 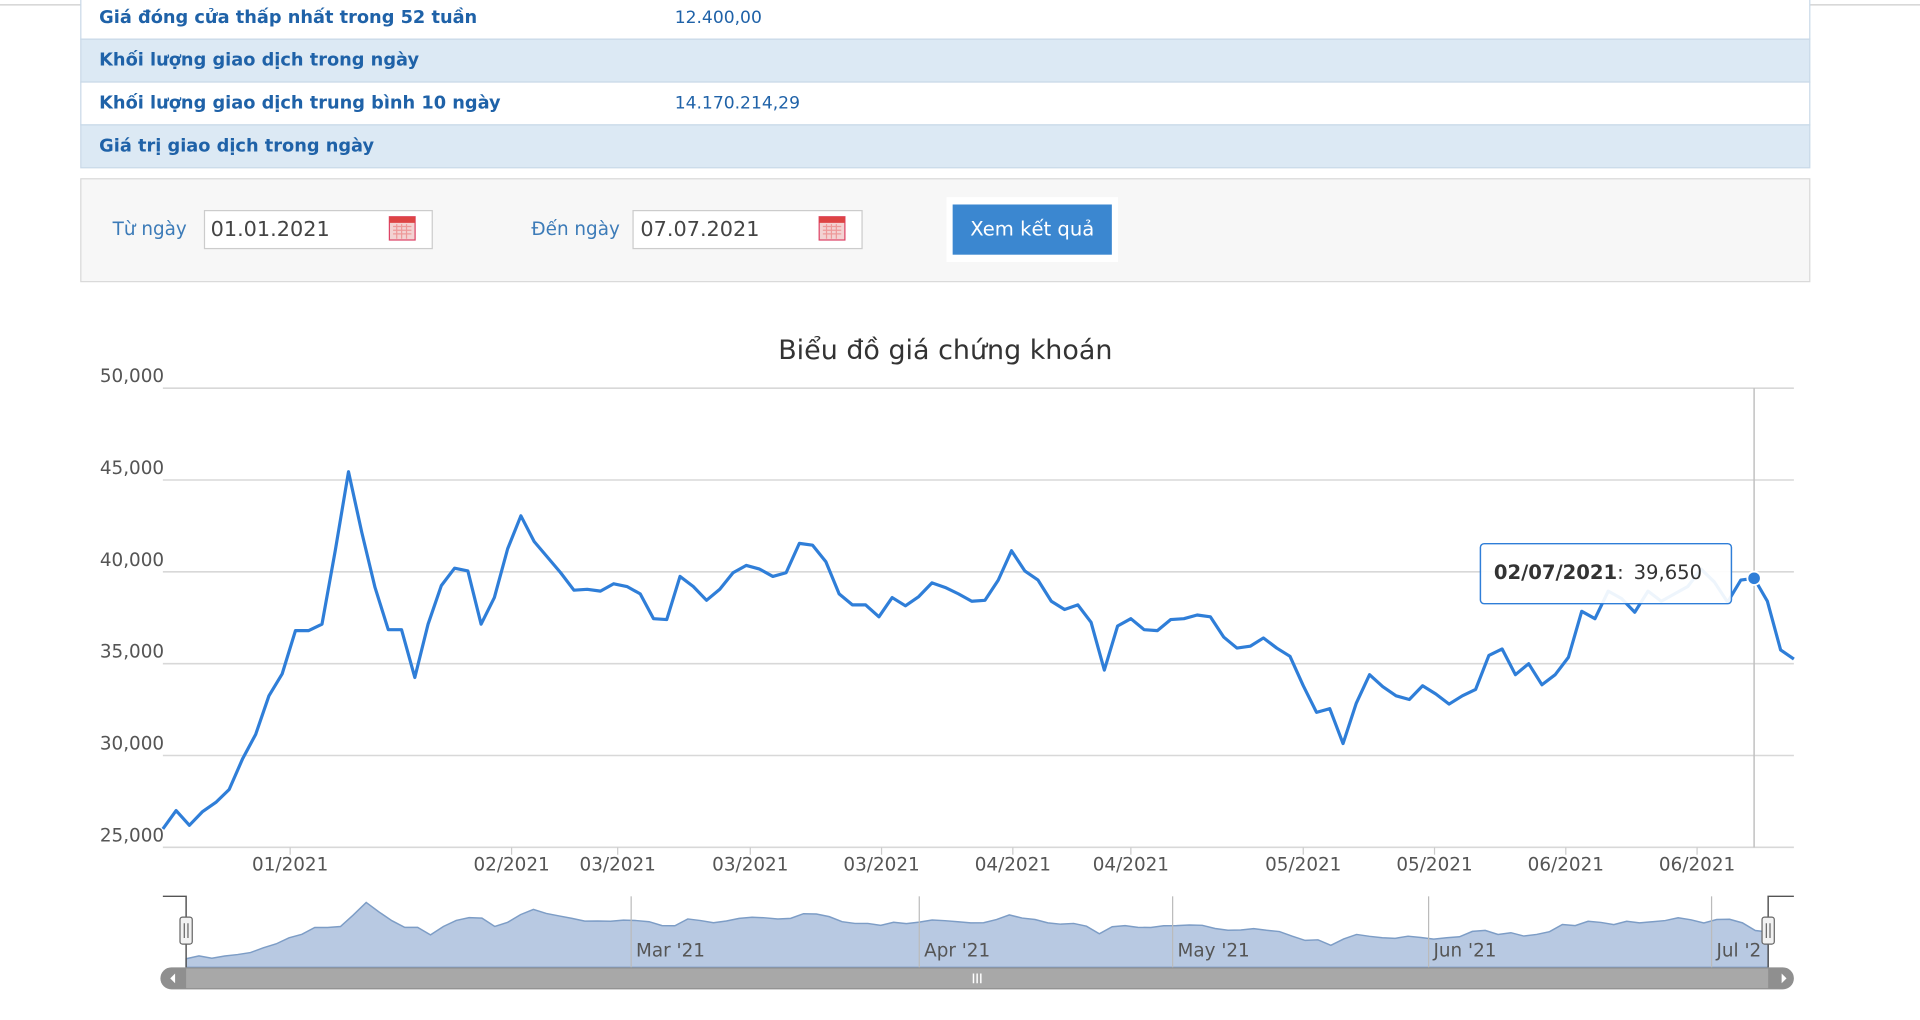 What do you see at coordinates (977, 935) in the screenshot?
I see `navigator-area` at bounding box center [977, 935].